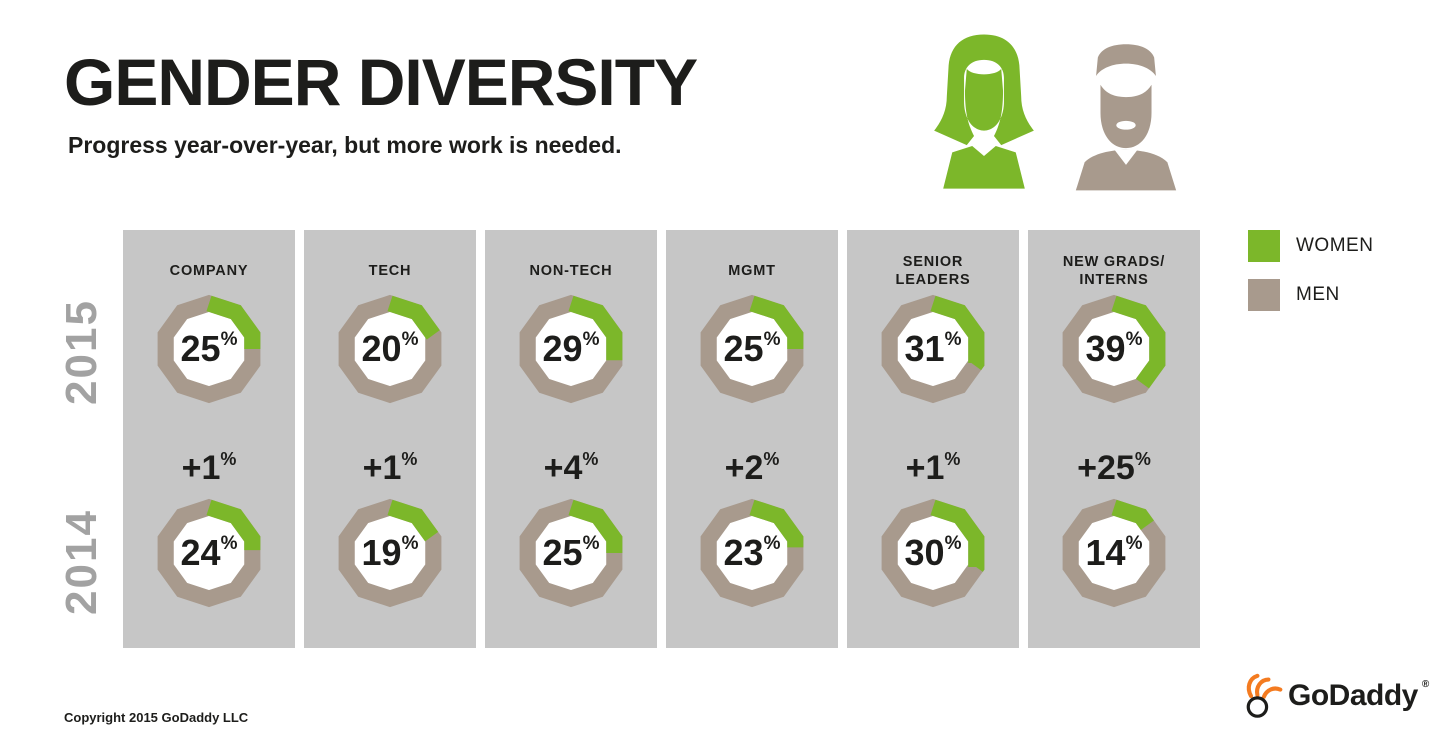  What do you see at coordinates (81, 352) in the screenshot?
I see `year-label-2015: 2015` at bounding box center [81, 352].